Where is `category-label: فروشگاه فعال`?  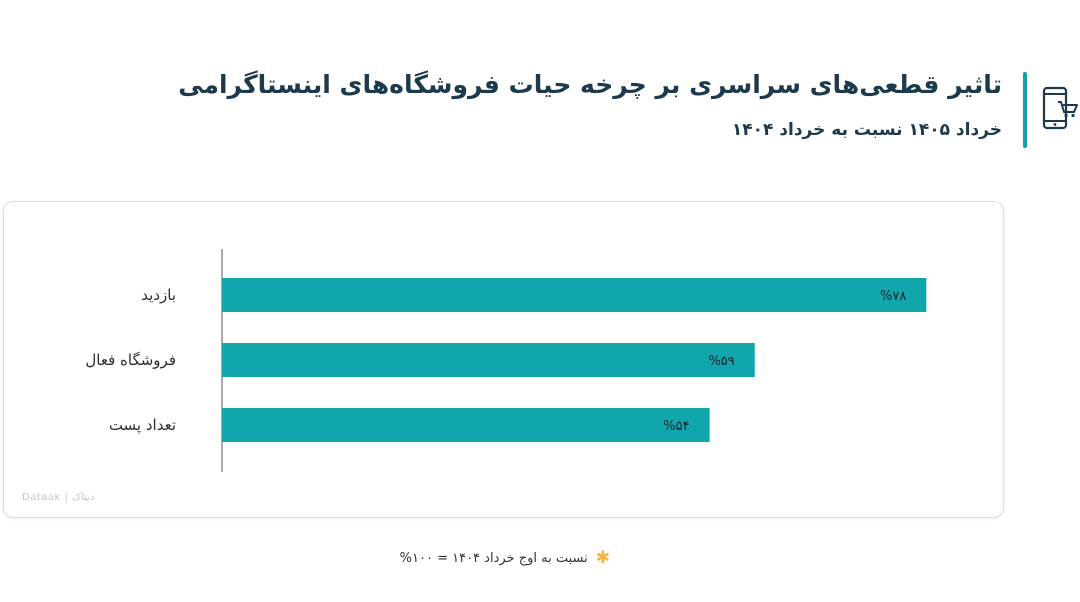 category-label: فروشگاه فعال is located at coordinates (130, 360).